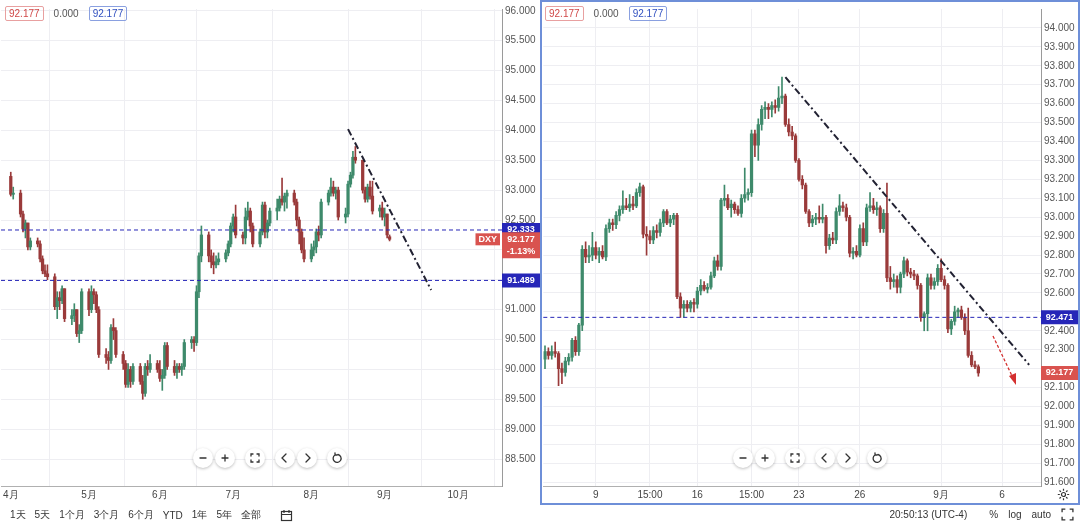 This screenshot has width=1080, height=529. Describe the element at coordinates (72, 515) in the screenshot. I see `text: 1个月` at that location.